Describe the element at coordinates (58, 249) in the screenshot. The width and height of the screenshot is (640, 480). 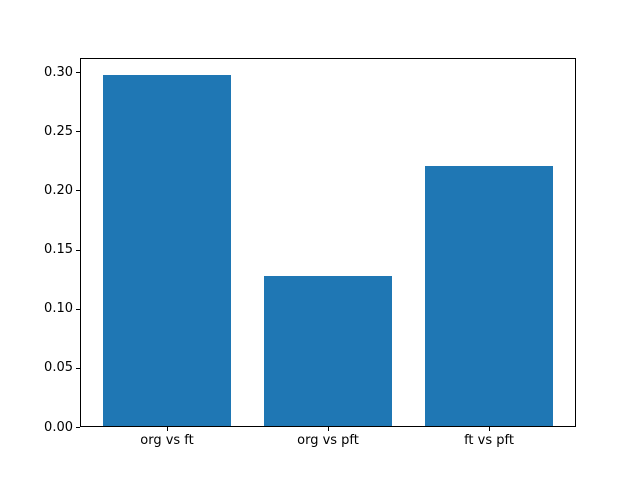
I see `y-tick-label: 0.15` at that location.